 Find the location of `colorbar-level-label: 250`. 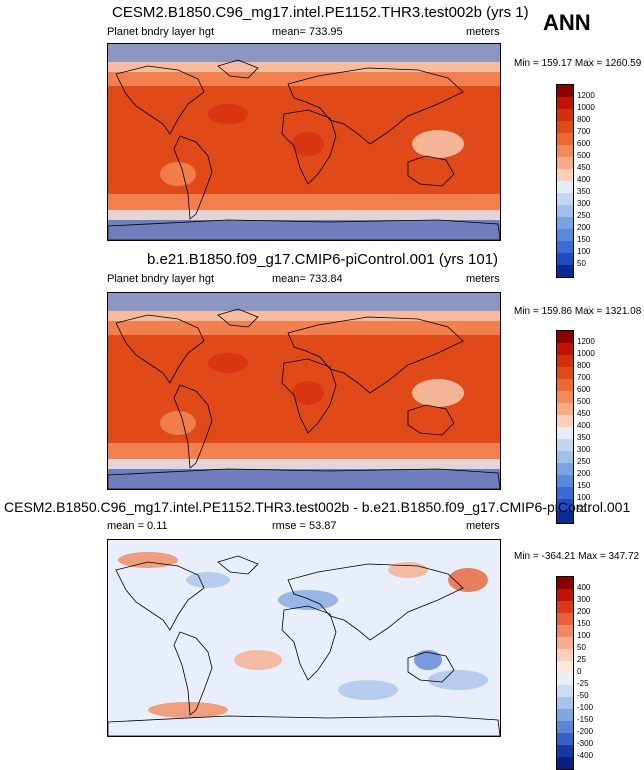

colorbar-level-label: 250 is located at coordinates (584, 215).